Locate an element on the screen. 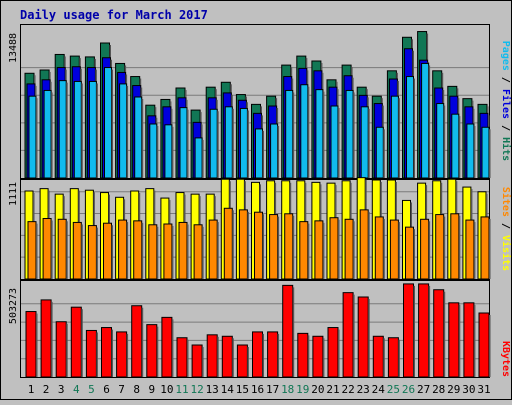 This screenshot has width=512, height=405. day-label: 23 is located at coordinates (363, 389).